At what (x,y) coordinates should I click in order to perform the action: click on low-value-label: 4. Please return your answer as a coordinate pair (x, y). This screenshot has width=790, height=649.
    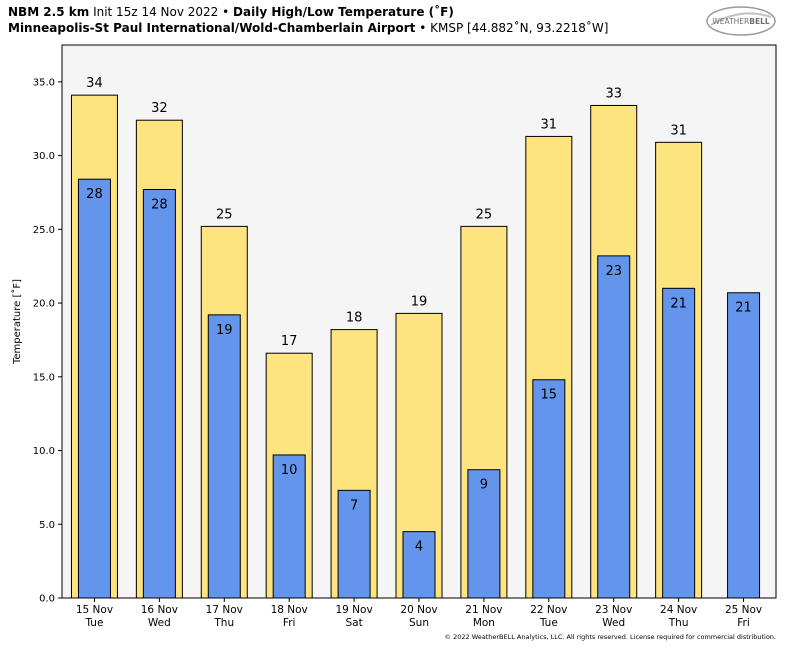
    Looking at the image, I should click on (419, 547).